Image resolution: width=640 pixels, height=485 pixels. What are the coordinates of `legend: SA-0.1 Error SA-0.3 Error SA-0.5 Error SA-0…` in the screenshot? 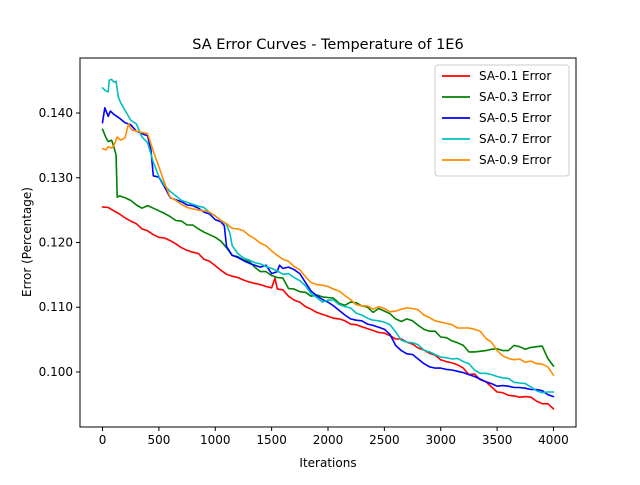 It's located at (502, 120).